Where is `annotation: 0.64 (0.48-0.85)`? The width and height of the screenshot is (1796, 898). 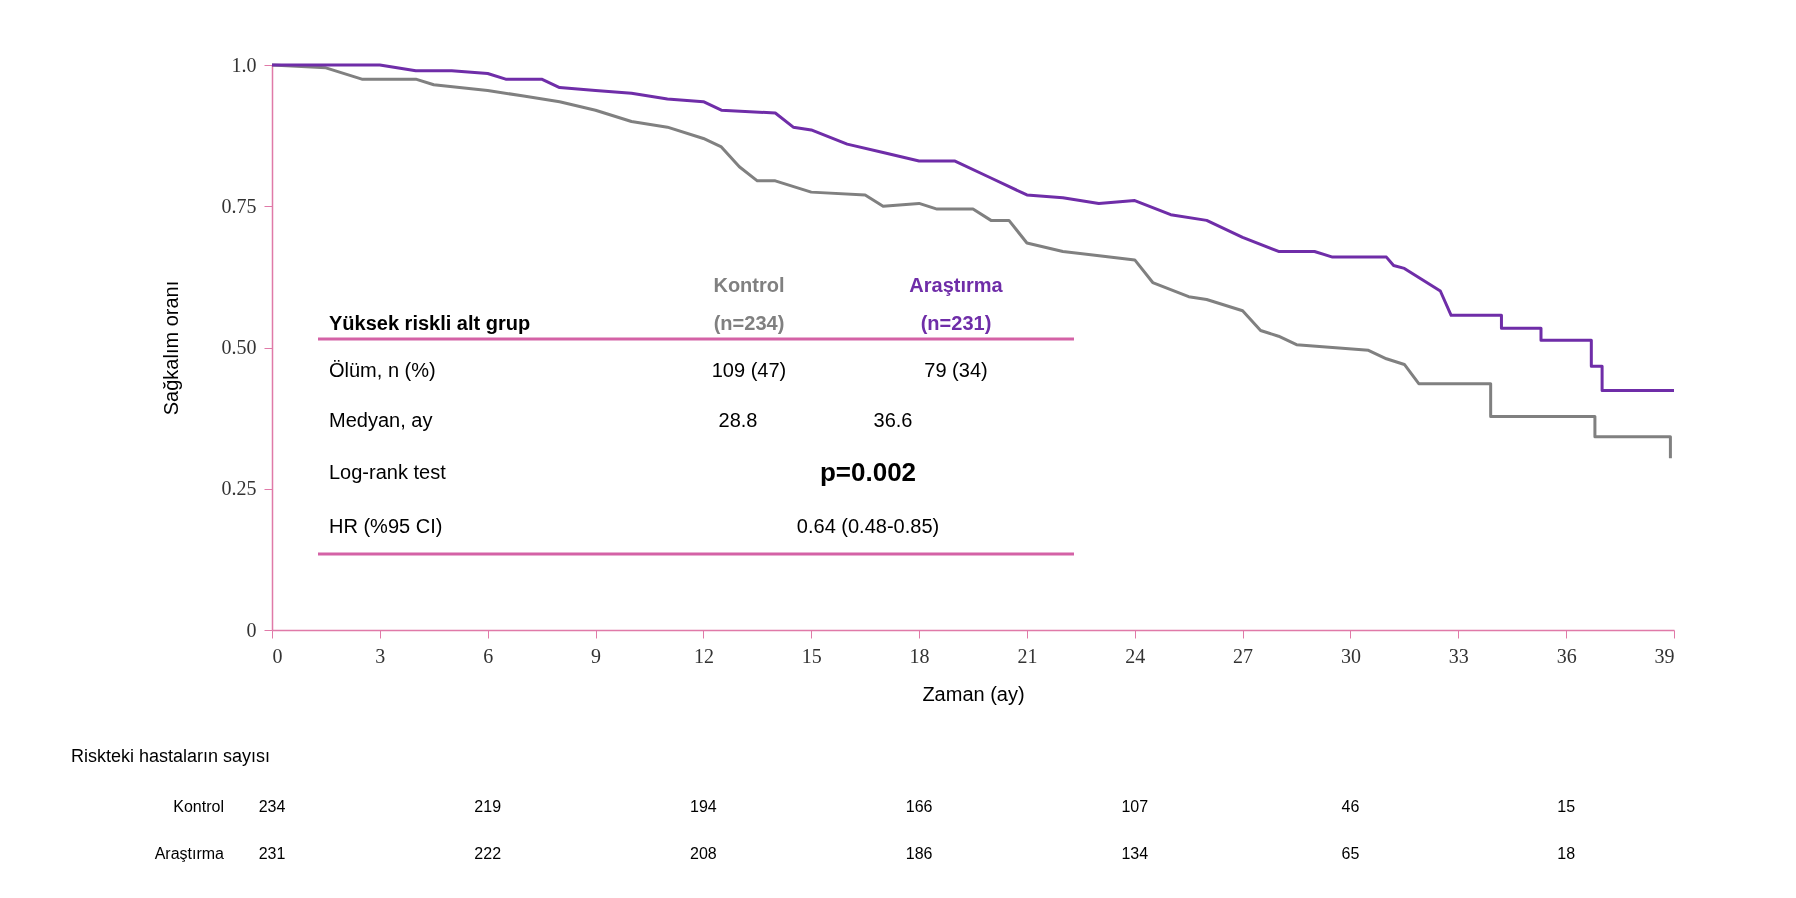
annotation: 0.64 (0.48-0.85) is located at coordinates (868, 526).